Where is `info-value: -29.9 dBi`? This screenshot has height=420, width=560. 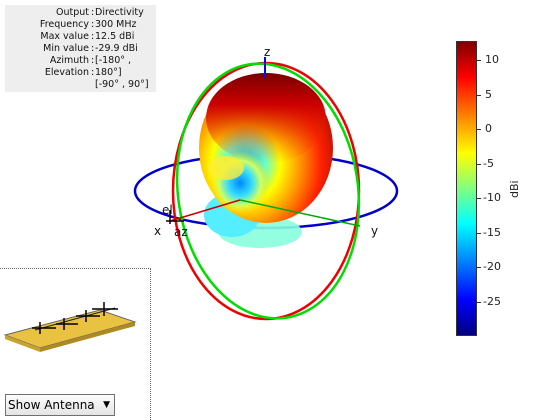
info-value: -29.9 dBi is located at coordinates (116, 48).